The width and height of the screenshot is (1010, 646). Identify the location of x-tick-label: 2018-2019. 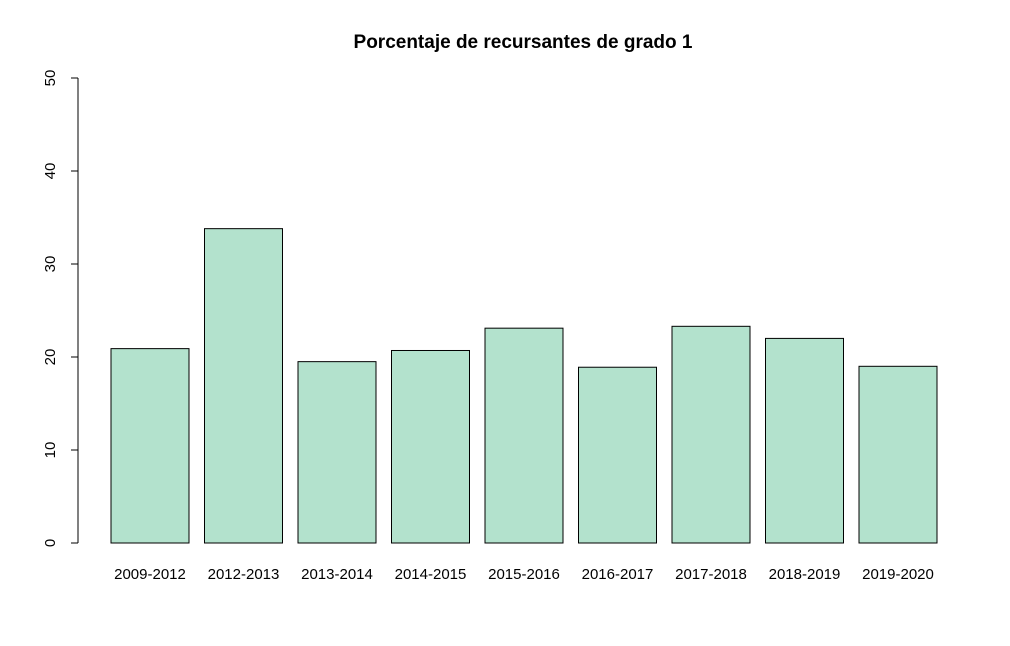
(805, 574).